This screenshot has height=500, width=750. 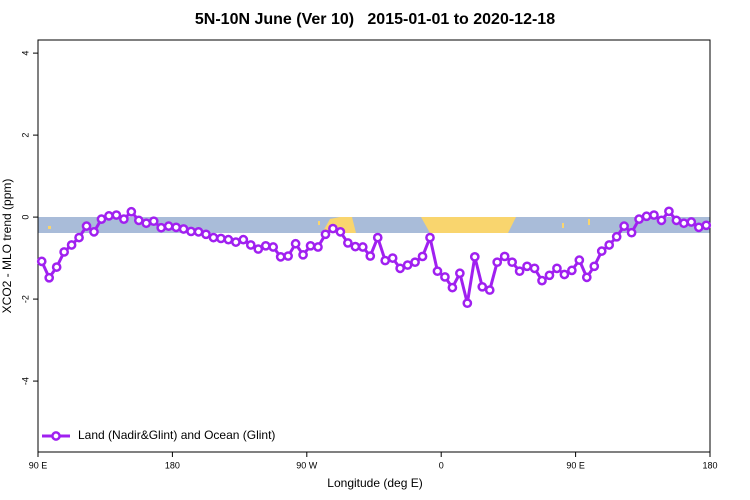 I want to click on y-tick-label: 0, so click(x=25, y=217).